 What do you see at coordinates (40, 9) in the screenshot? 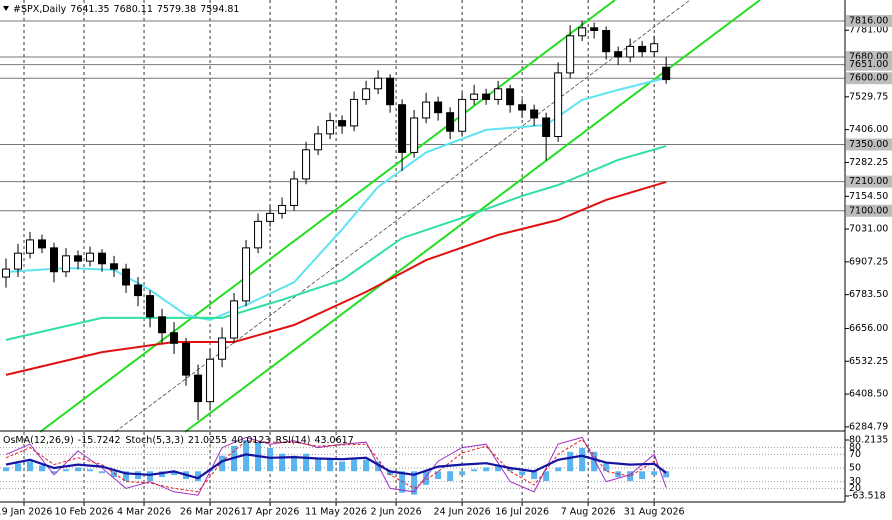
I see `symbol: #SPX,Daily` at bounding box center [40, 9].